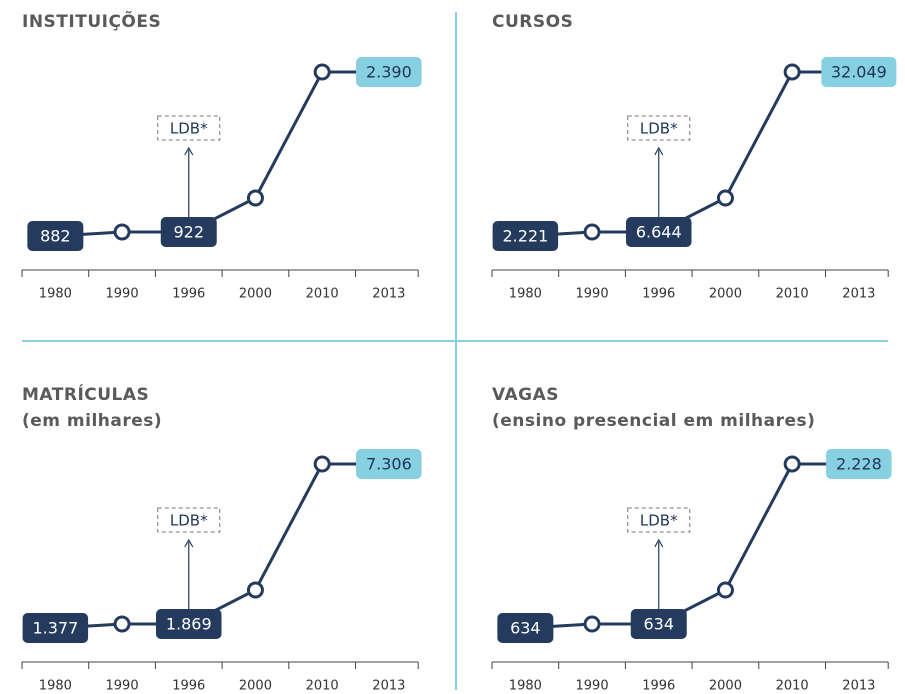 The width and height of the screenshot is (905, 694). Describe the element at coordinates (85, 394) in the screenshot. I see `chart-title: MATRÍCULAS` at that location.